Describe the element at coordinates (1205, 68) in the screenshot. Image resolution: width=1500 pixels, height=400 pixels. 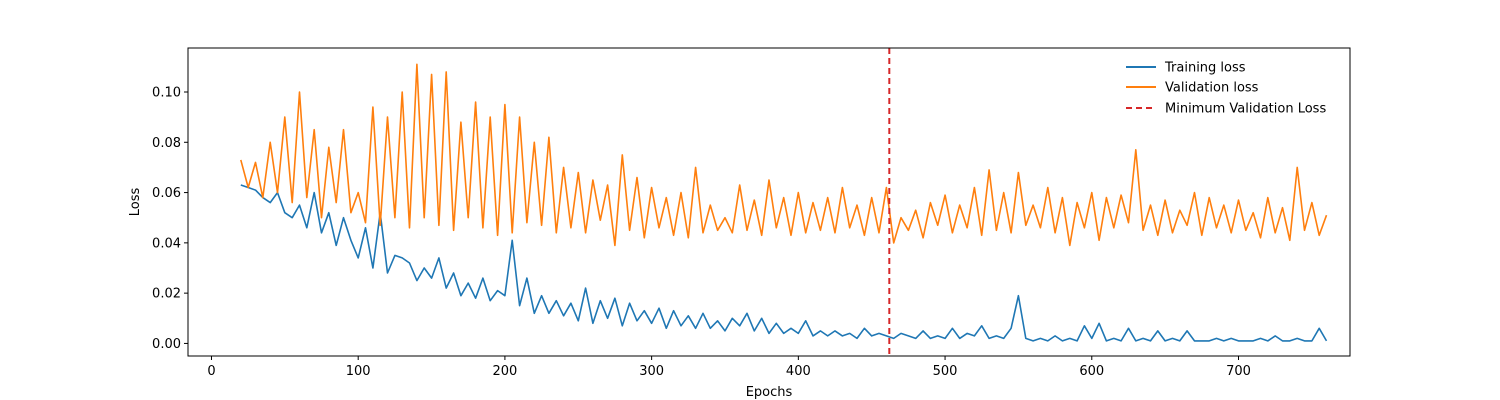
I see `legend-label-training-loss: Training loss` at that location.